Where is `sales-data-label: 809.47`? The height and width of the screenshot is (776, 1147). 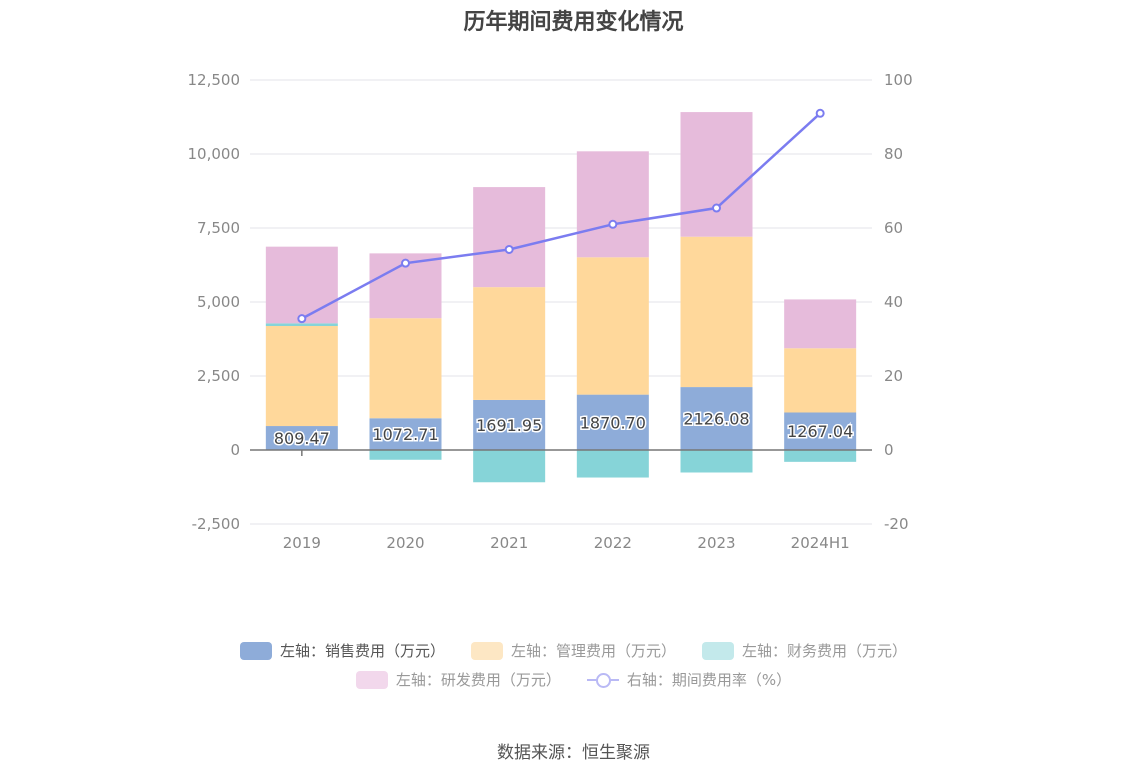 sales-data-label: 809.47 is located at coordinates (302, 438).